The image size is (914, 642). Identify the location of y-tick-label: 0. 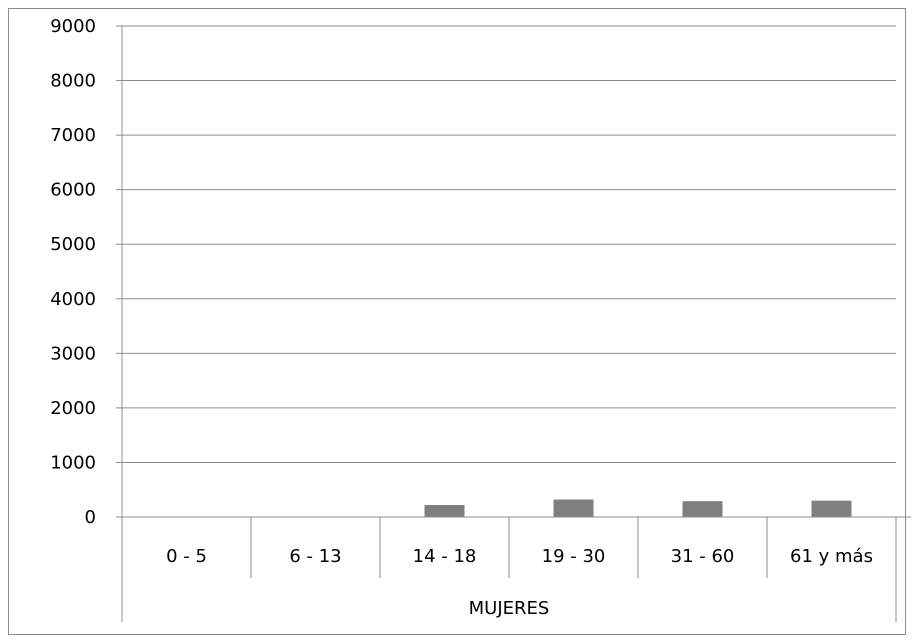
(90, 517).